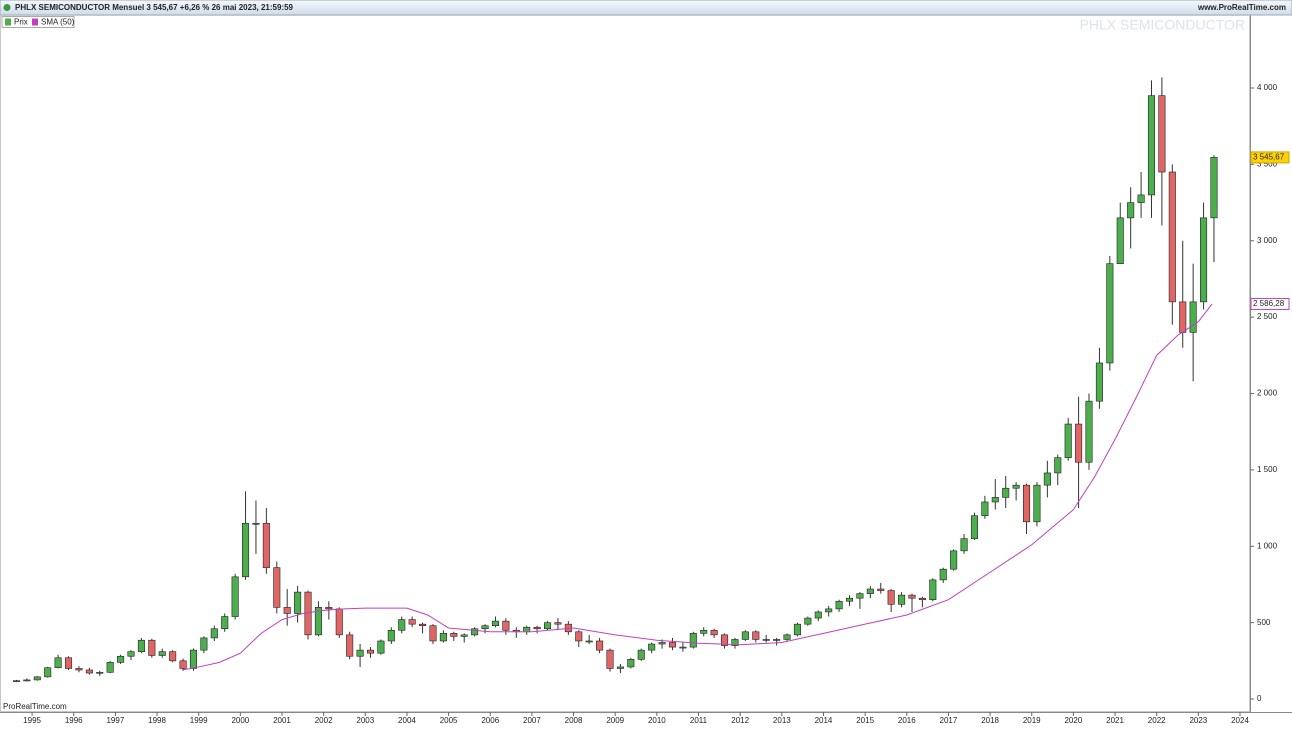  I want to click on x-tick-label: 2013, so click(782, 720).